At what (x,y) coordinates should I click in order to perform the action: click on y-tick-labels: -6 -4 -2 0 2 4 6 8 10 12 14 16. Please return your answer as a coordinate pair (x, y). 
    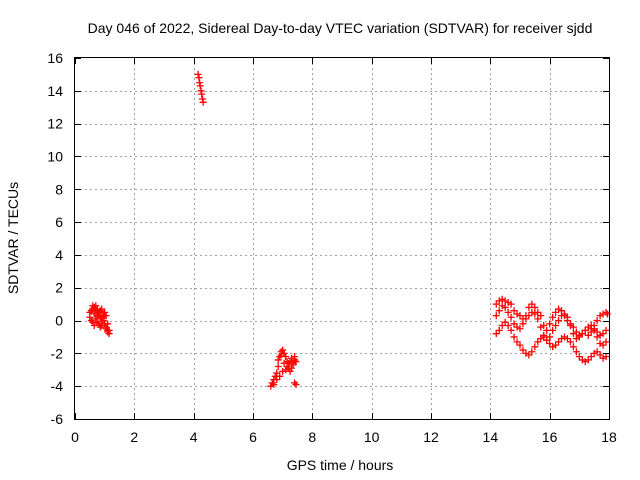
    Looking at the image, I should click on (55, 238).